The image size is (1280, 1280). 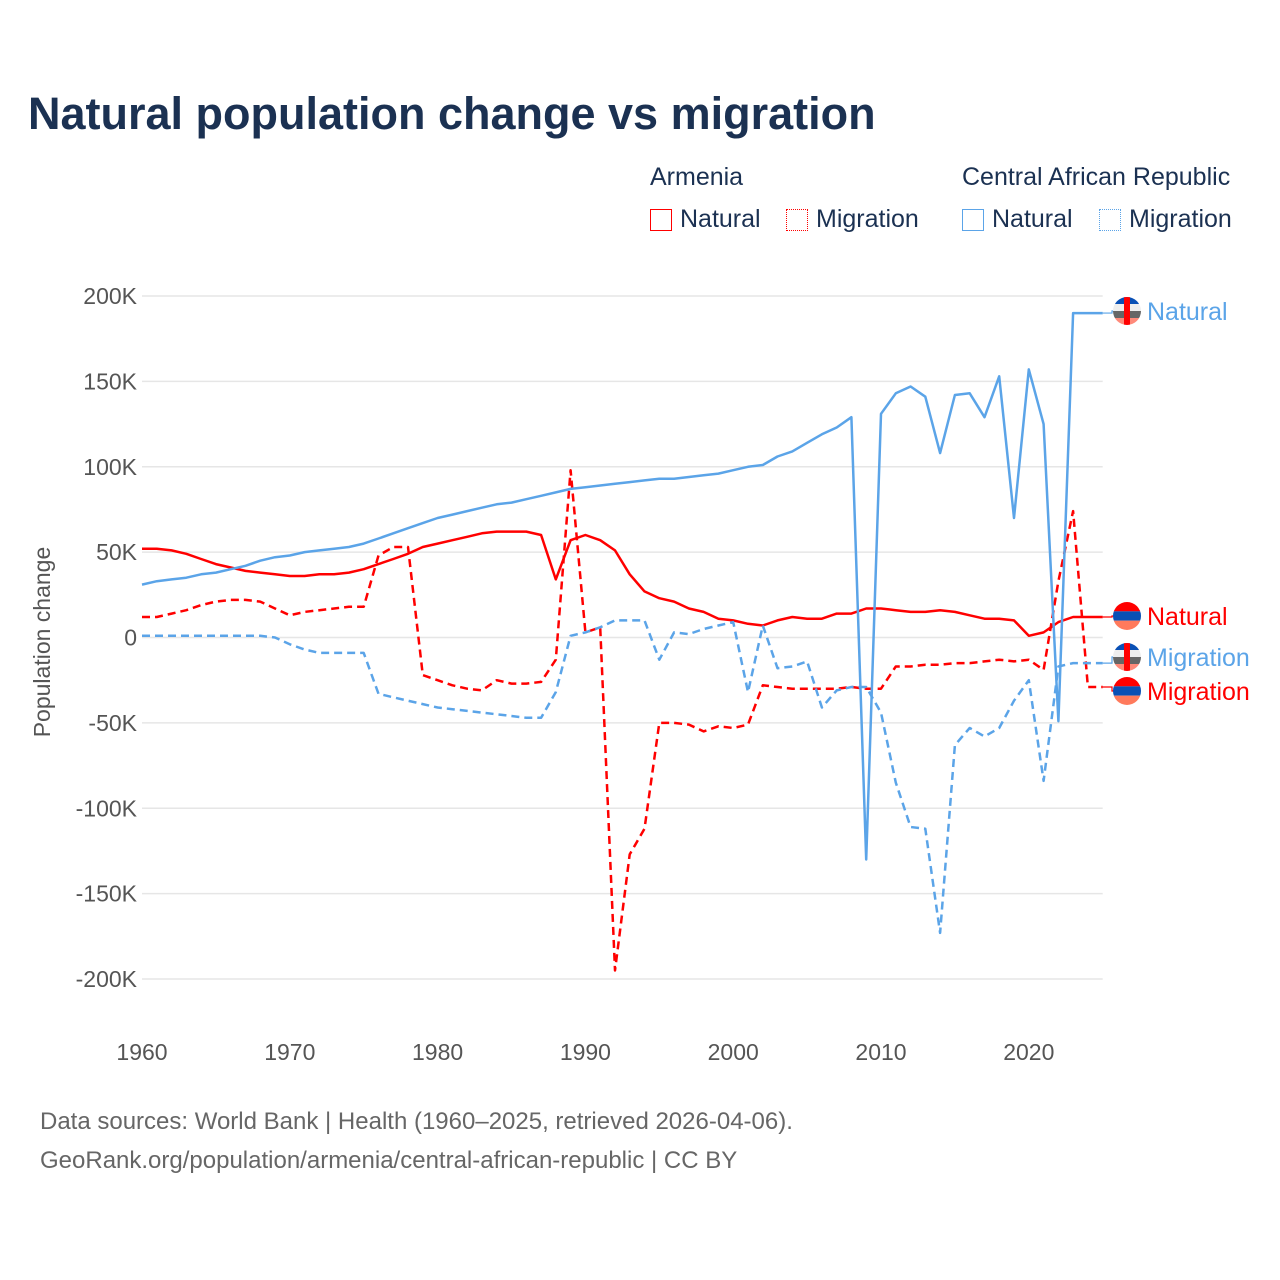 What do you see at coordinates (1028, 1052) in the screenshot?
I see `x-tick-label: 2020` at bounding box center [1028, 1052].